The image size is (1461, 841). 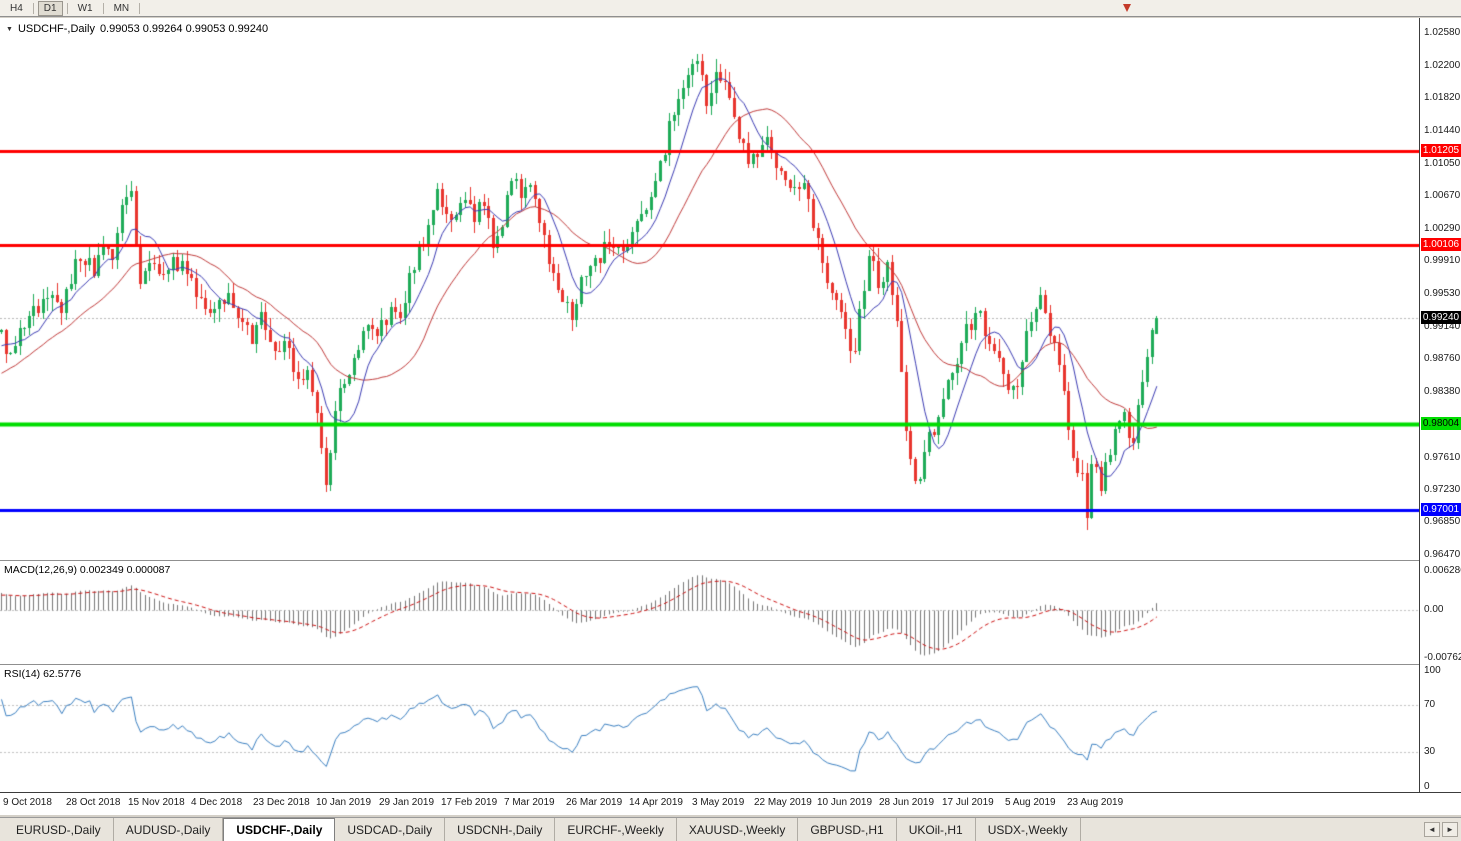 I want to click on tab-scroll-left-icon: ◄, so click(x=1432, y=829).